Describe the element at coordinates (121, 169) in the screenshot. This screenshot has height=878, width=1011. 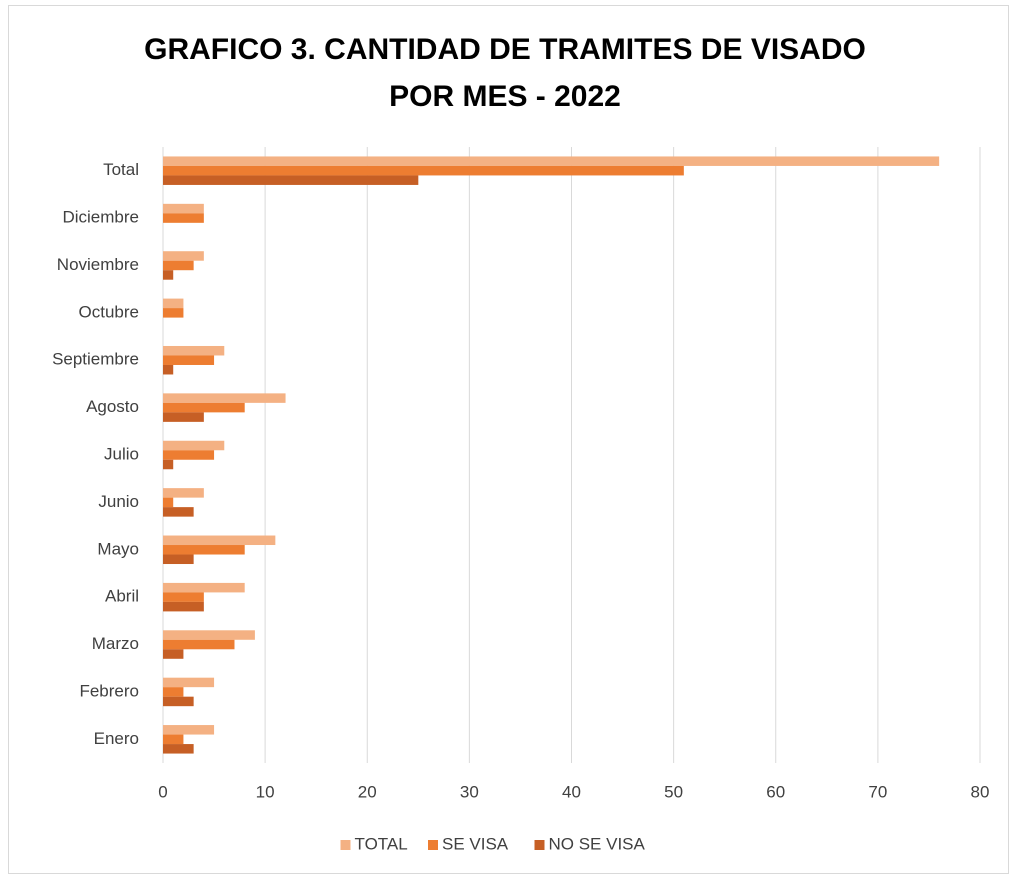
I see `y-tick-label: Total` at that location.